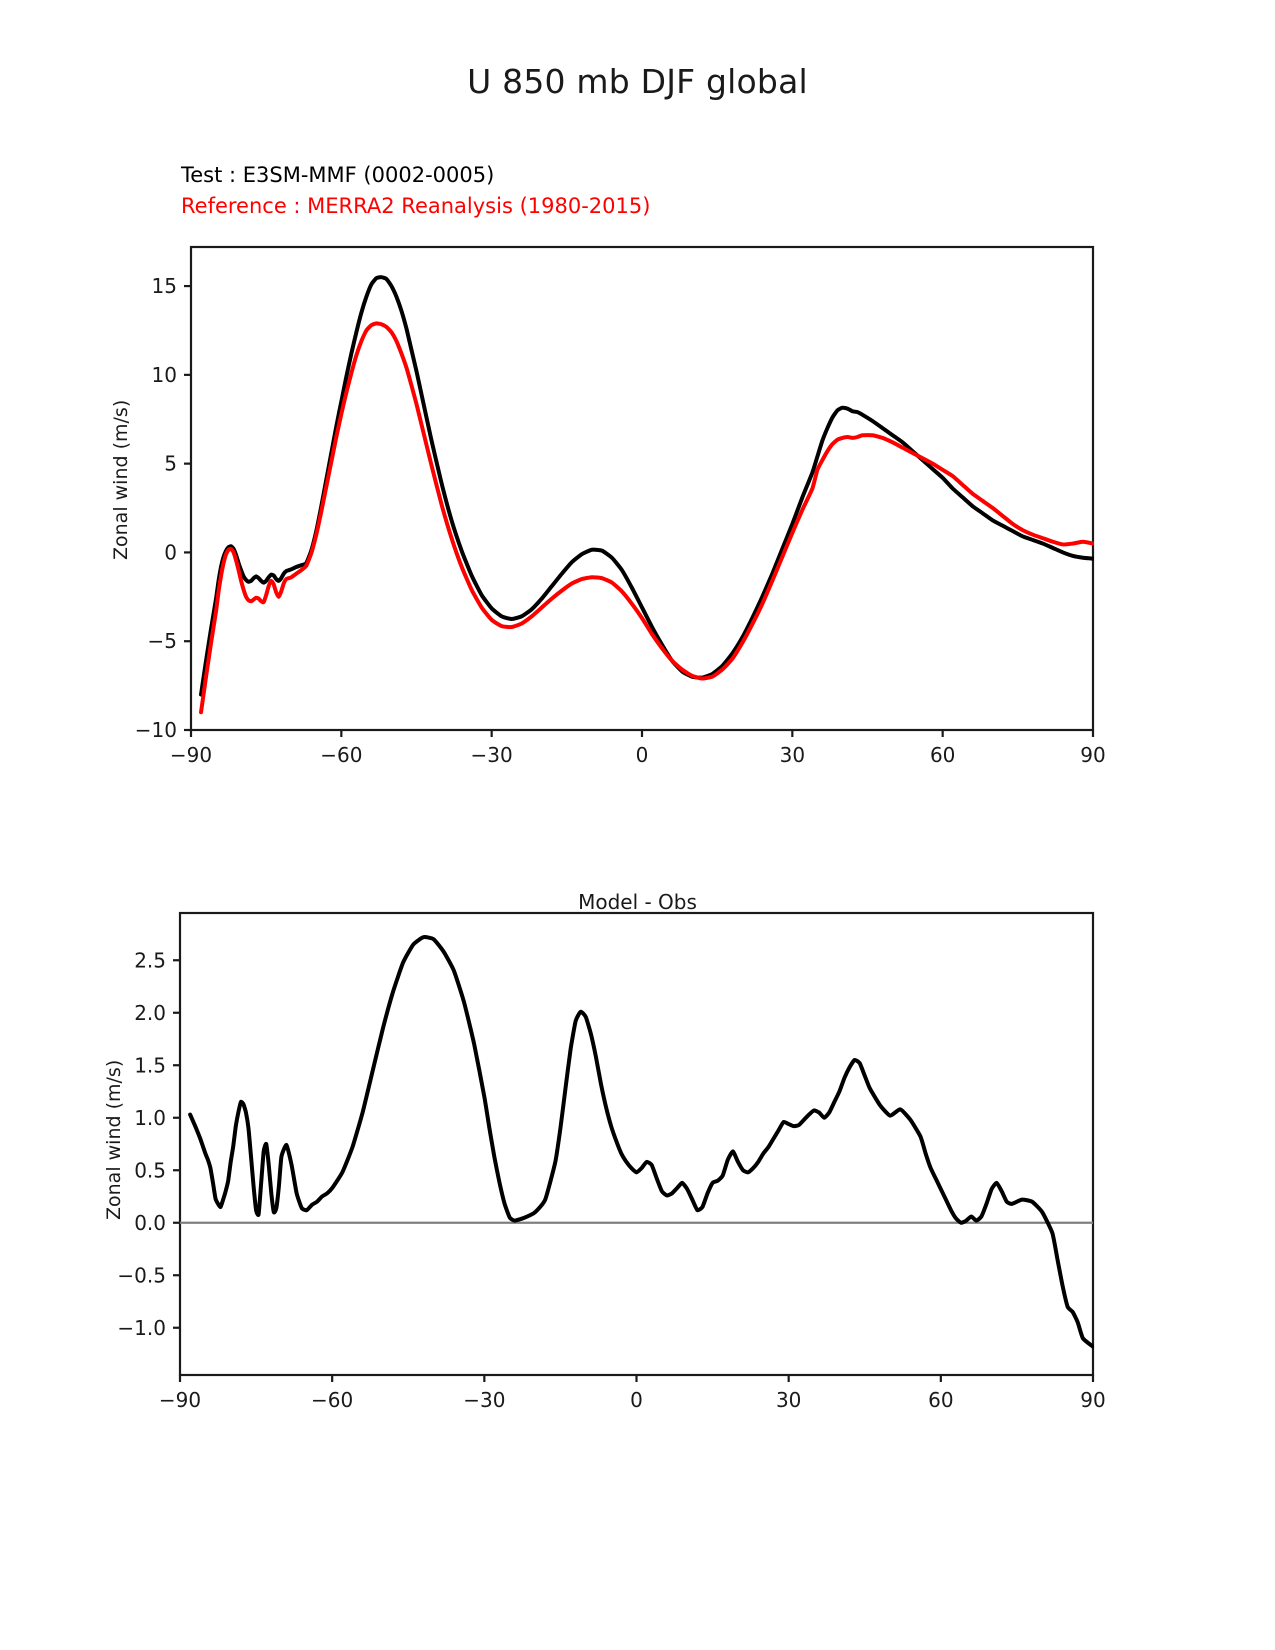  What do you see at coordinates (156, 730) in the screenshot?
I see `y-tick-label: −10` at bounding box center [156, 730].